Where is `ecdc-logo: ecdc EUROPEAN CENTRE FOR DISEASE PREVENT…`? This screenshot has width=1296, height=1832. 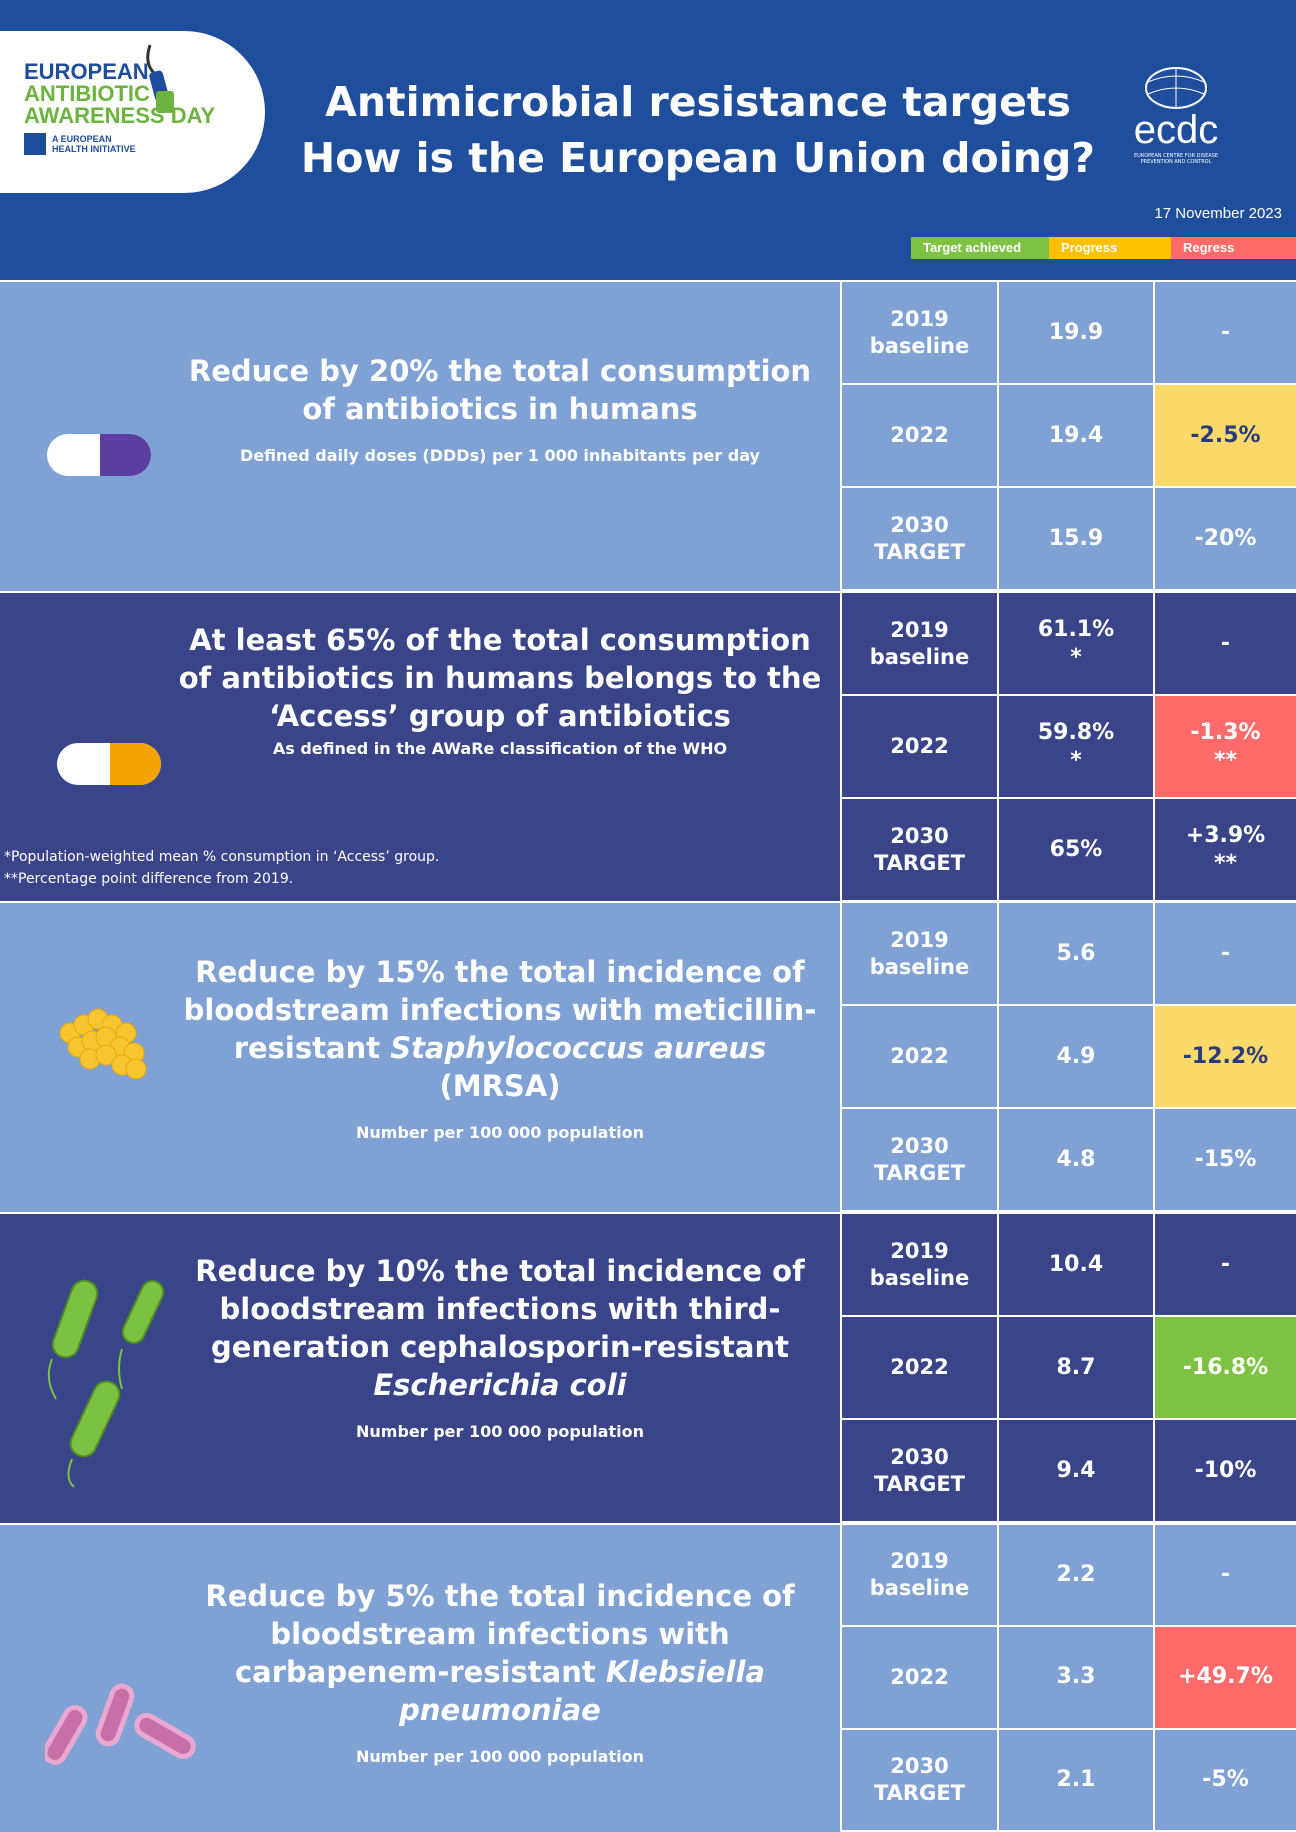 ecdc-logo: ecdc EUROPEAN CENTRE FOR DISEASE PREVENT… is located at coordinates (1176, 112).